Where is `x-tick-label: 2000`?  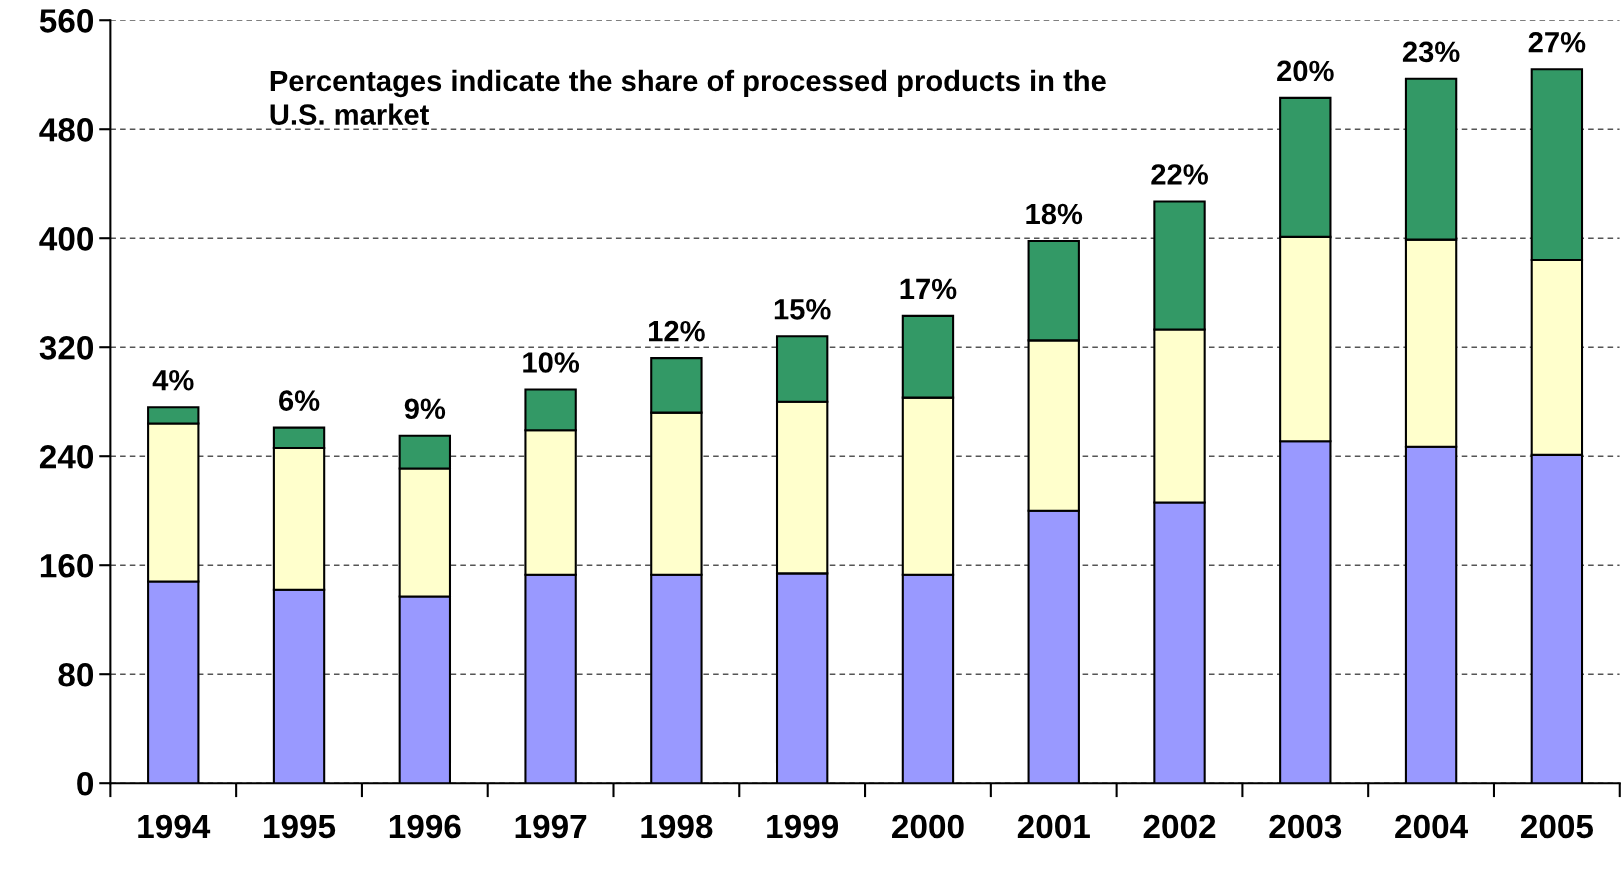 x-tick-label: 2000 is located at coordinates (928, 826).